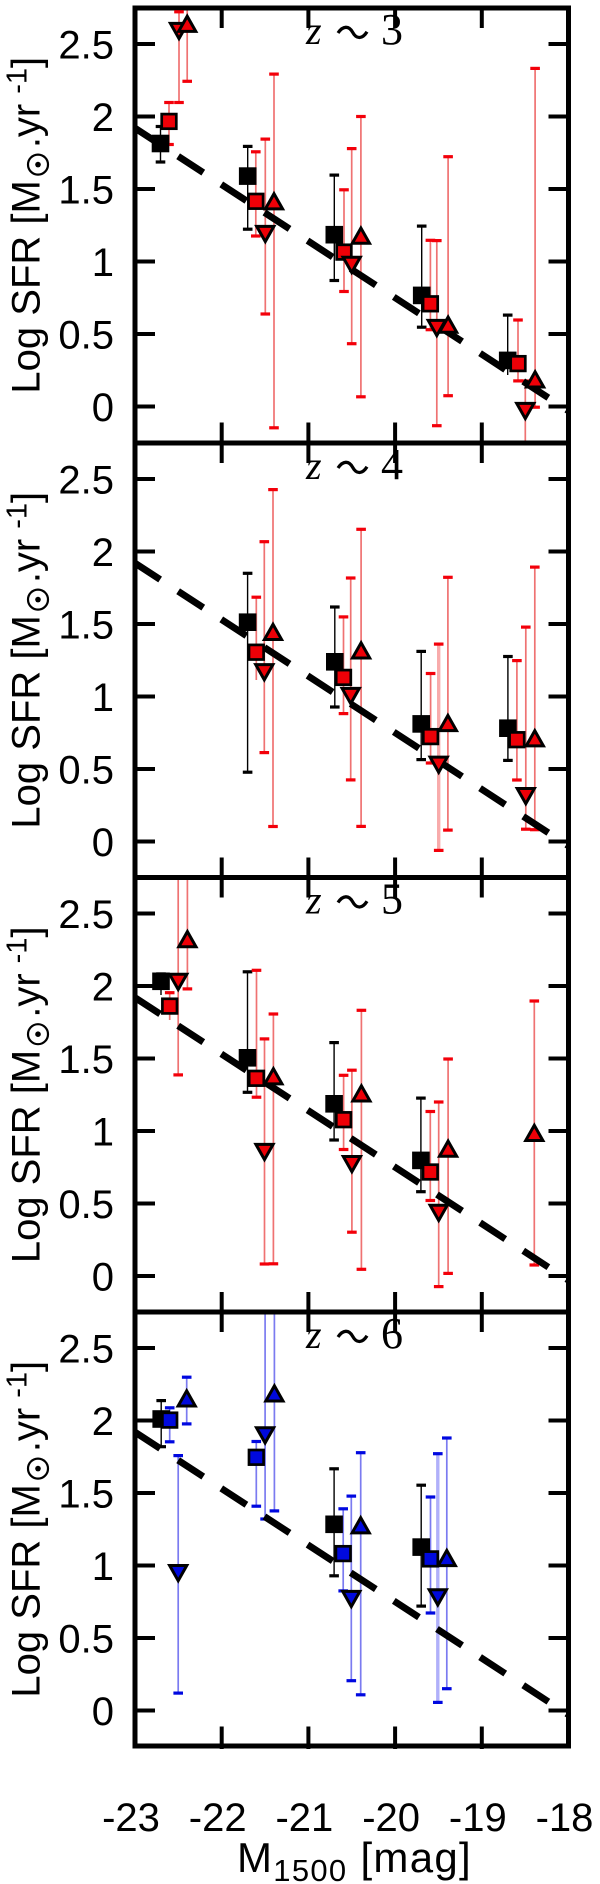 The image size is (600, 1884). I want to click on svg-text: 5, so click(392, 899).